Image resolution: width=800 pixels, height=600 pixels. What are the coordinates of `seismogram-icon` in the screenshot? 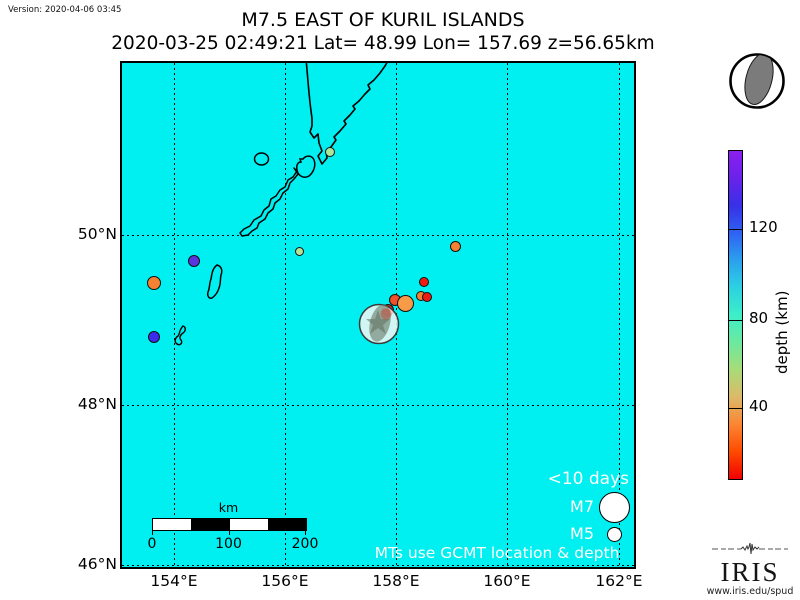 It's located at (750, 548).